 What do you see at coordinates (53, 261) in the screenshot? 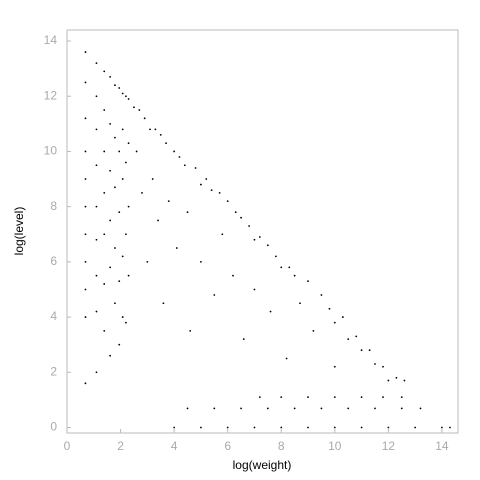
I see `y-tick-label: 6` at bounding box center [53, 261].